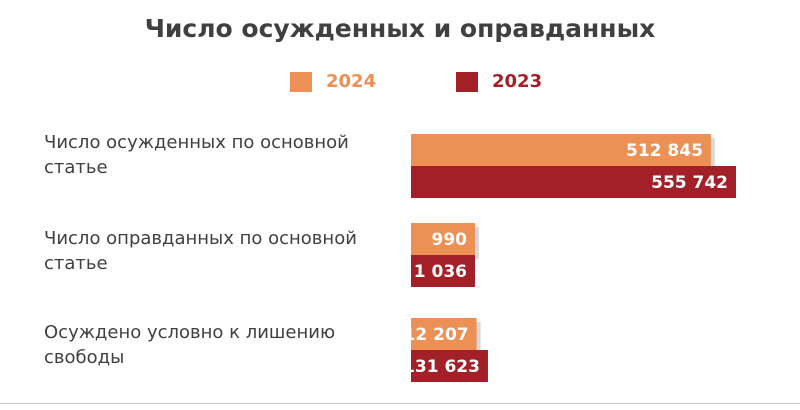  I want to click on category-label-acquitted: Число оправданных по основной статье, so click(200, 251).